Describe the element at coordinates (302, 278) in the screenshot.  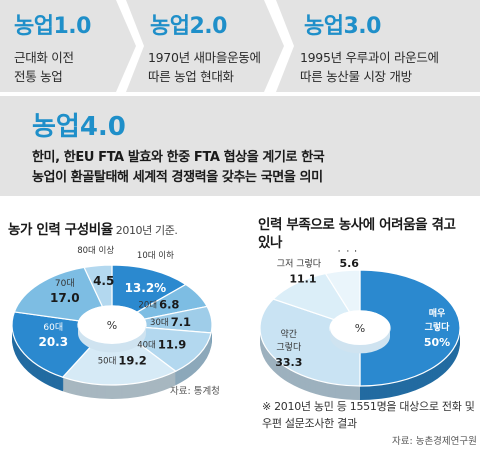
I see `chart2-value-label-2: 11.1` at that location.